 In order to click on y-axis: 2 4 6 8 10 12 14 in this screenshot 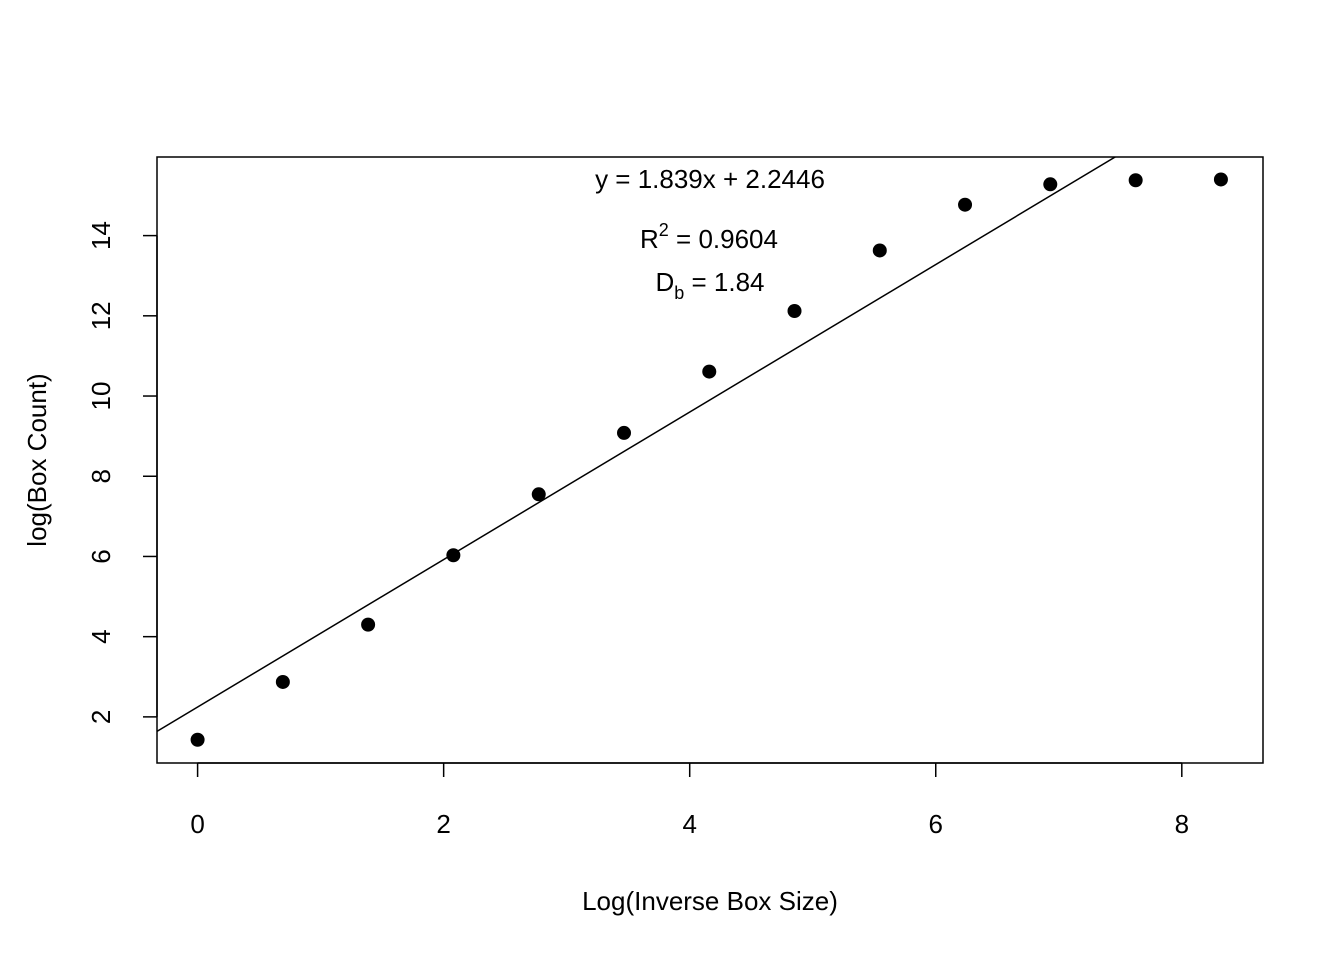, I will do `click(122, 472)`.